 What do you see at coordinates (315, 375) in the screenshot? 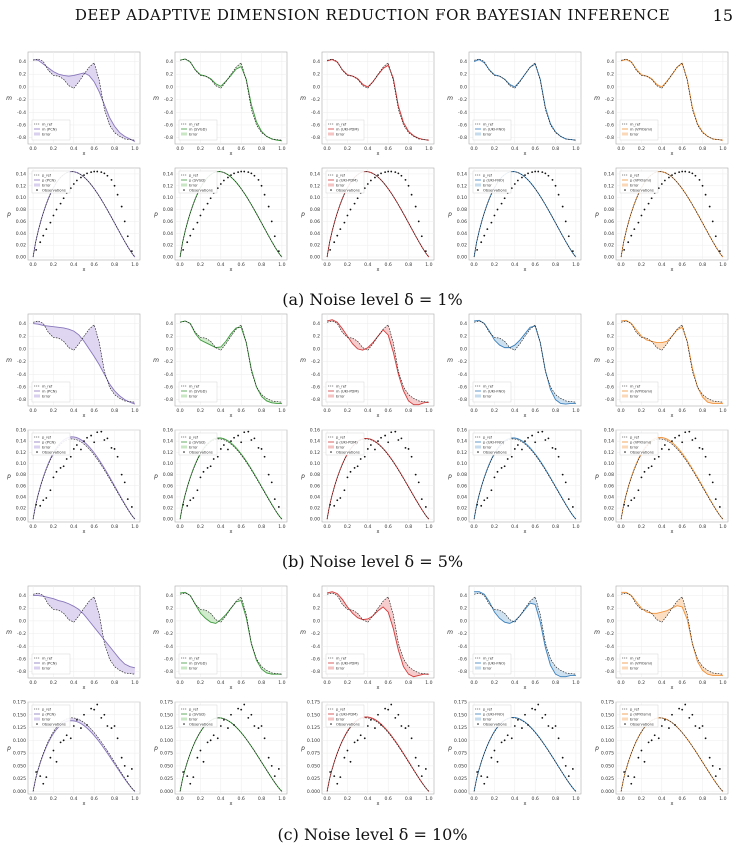
I see `y-tick-label: -0.4` at bounding box center [315, 375].